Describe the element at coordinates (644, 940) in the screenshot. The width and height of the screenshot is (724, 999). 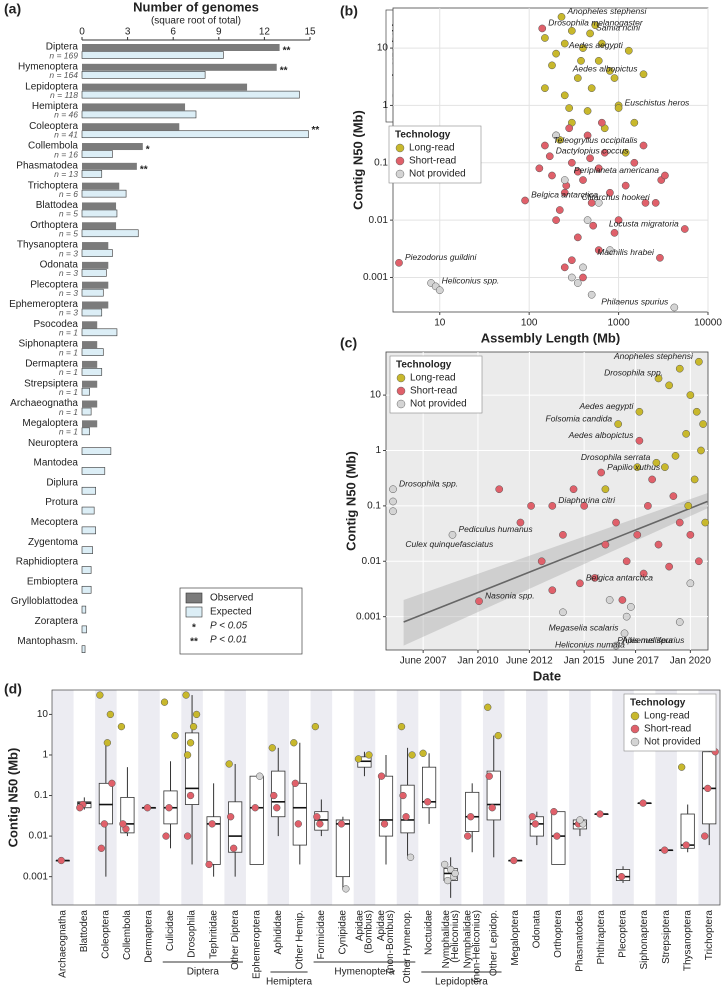
I see `x-tick-label: Siphonaptera` at that location.